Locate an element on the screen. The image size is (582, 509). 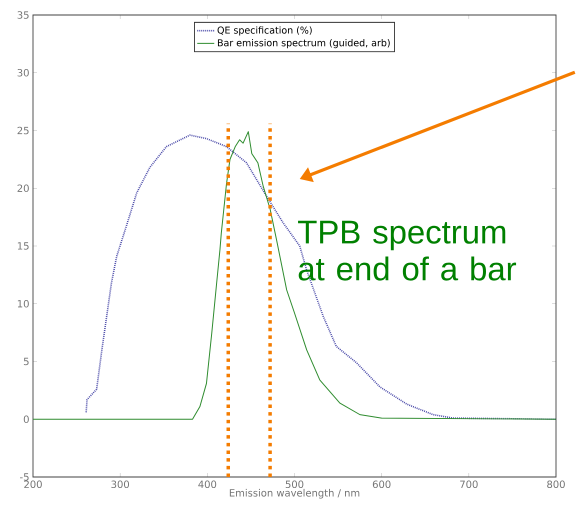
x-tick-label: 200 is located at coordinates (33, 484).